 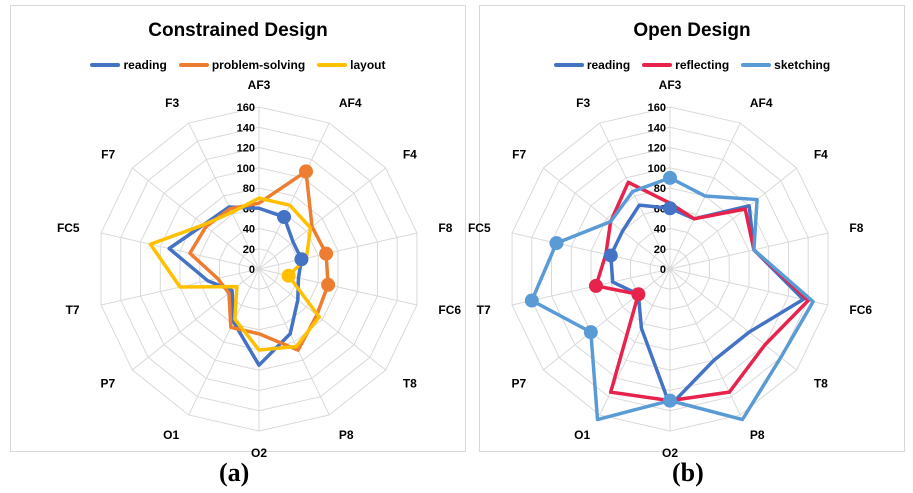 I want to click on legend-label: problem-solving, so click(x=258, y=65).